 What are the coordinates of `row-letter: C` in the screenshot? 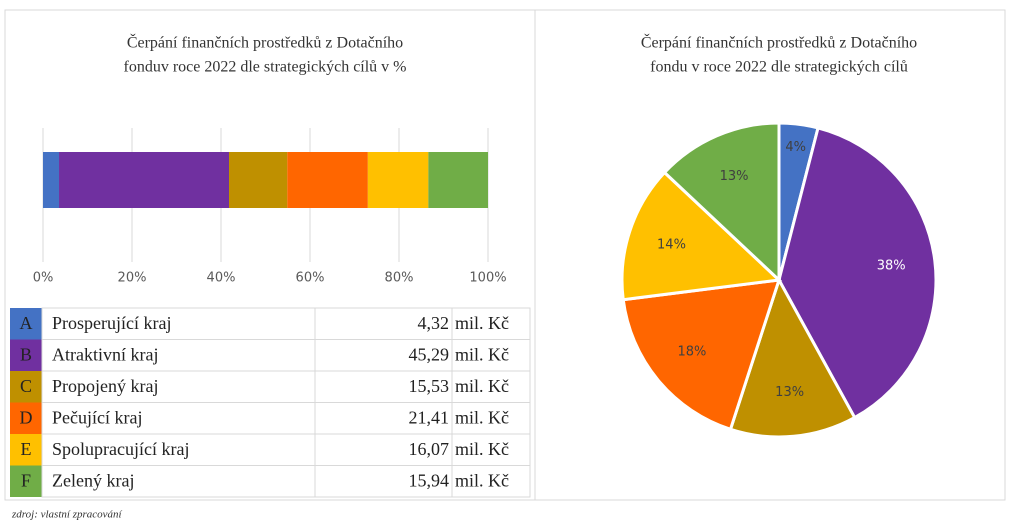 It's located at (26, 386).